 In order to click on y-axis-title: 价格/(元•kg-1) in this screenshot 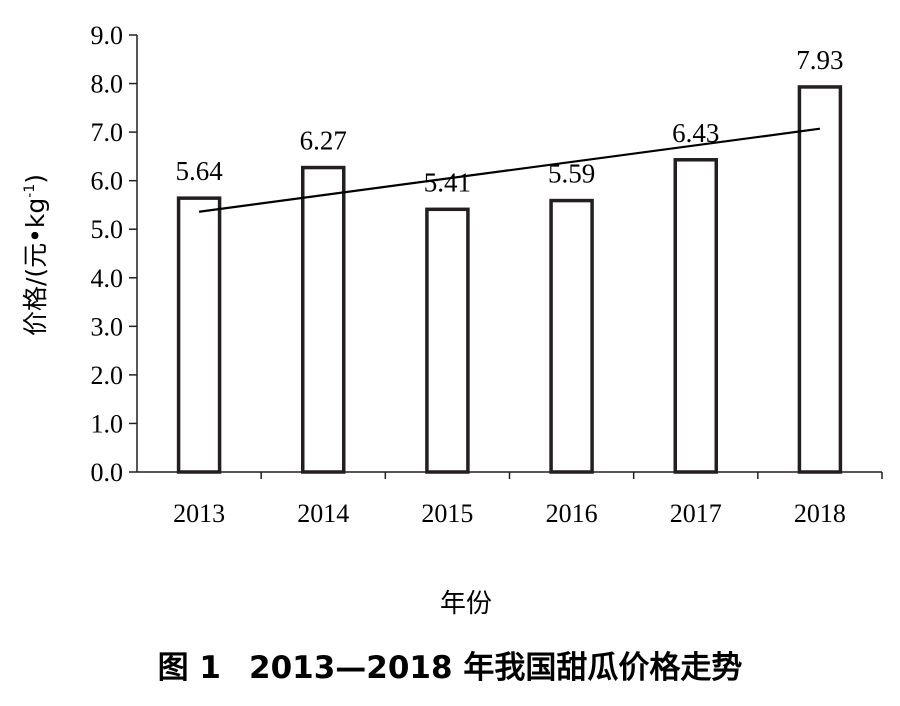, I will do `click(35, 255)`.